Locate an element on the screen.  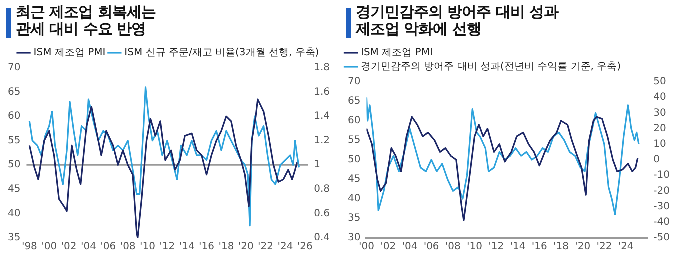
y2-tick-label: -30 is located at coordinates (662, 206).